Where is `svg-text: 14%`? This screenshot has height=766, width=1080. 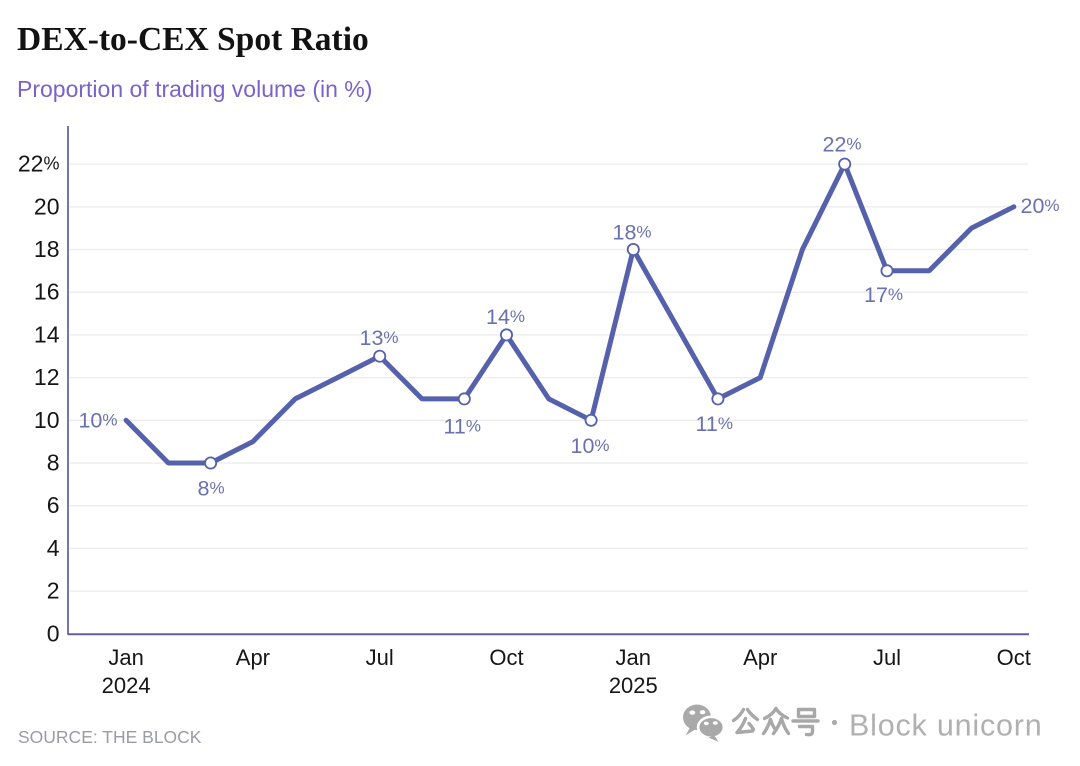 svg-text: 14% is located at coordinates (505, 317).